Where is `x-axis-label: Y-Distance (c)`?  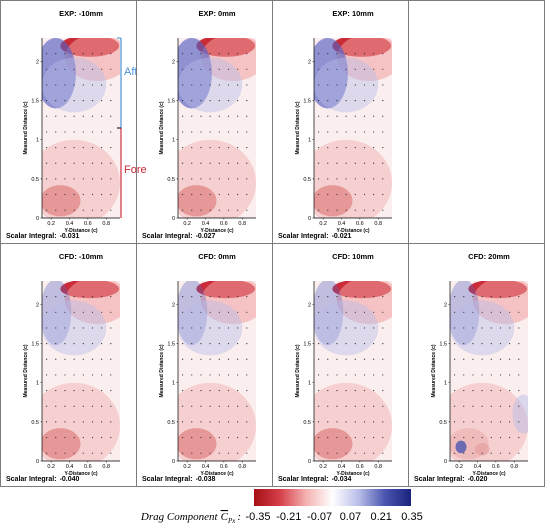
x-axis-label: Y-Distance (c) is located at coordinates (216, 474).